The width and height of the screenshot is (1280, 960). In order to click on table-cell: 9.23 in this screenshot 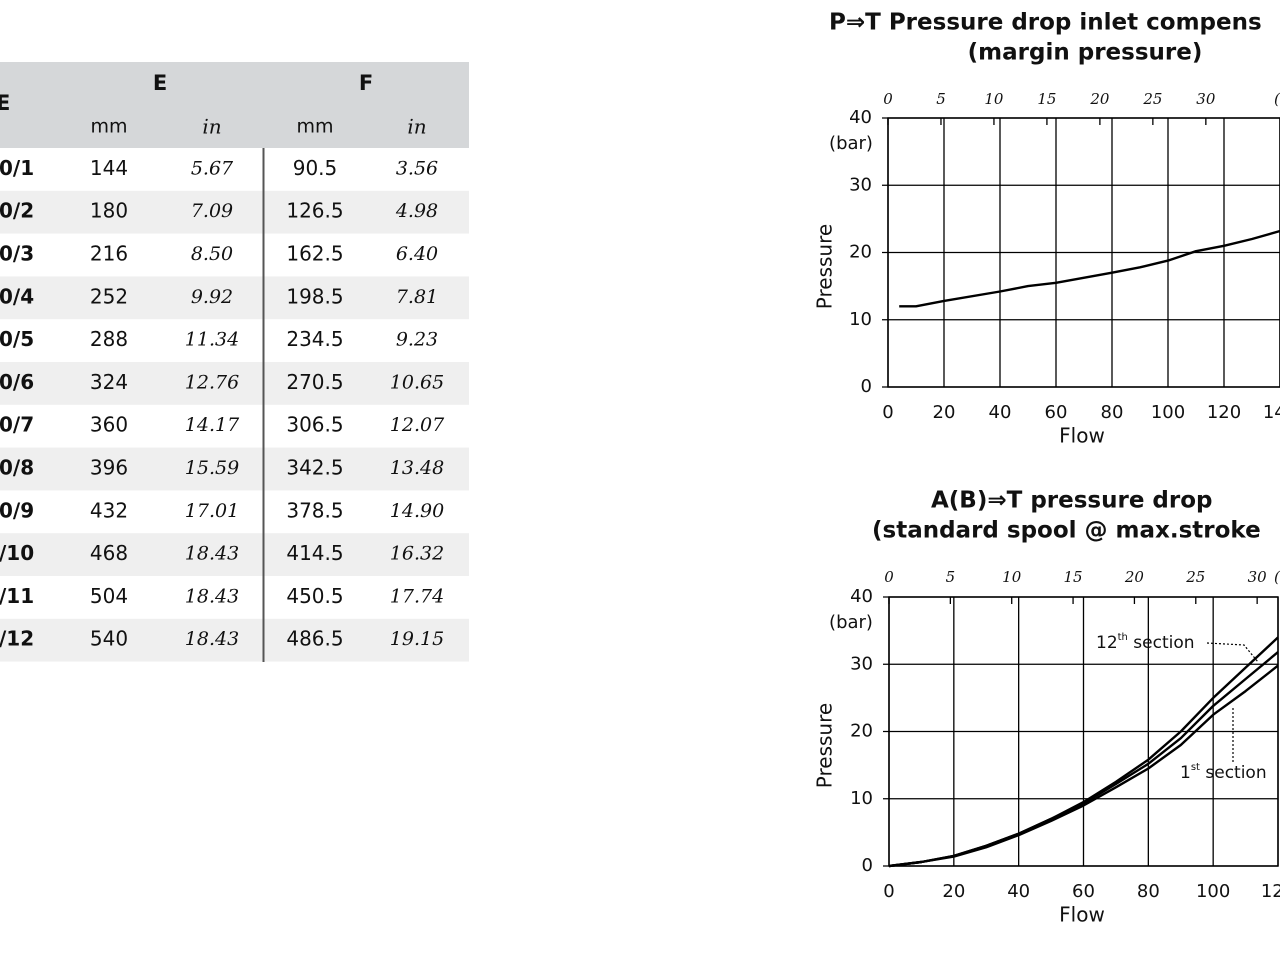, I will do `click(417, 340)`.